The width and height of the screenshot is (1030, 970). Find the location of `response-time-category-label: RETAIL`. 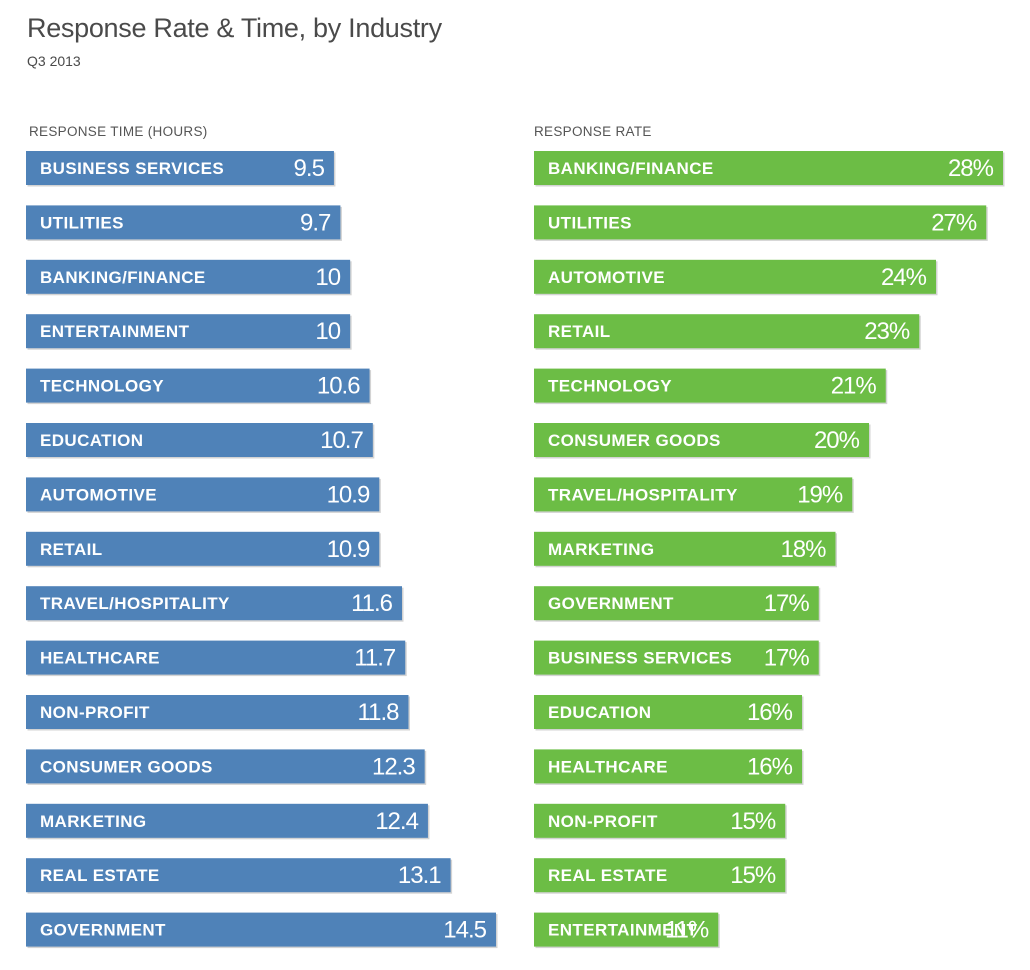

response-time-category-label: RETAIL is located at coordinates (71, 549).